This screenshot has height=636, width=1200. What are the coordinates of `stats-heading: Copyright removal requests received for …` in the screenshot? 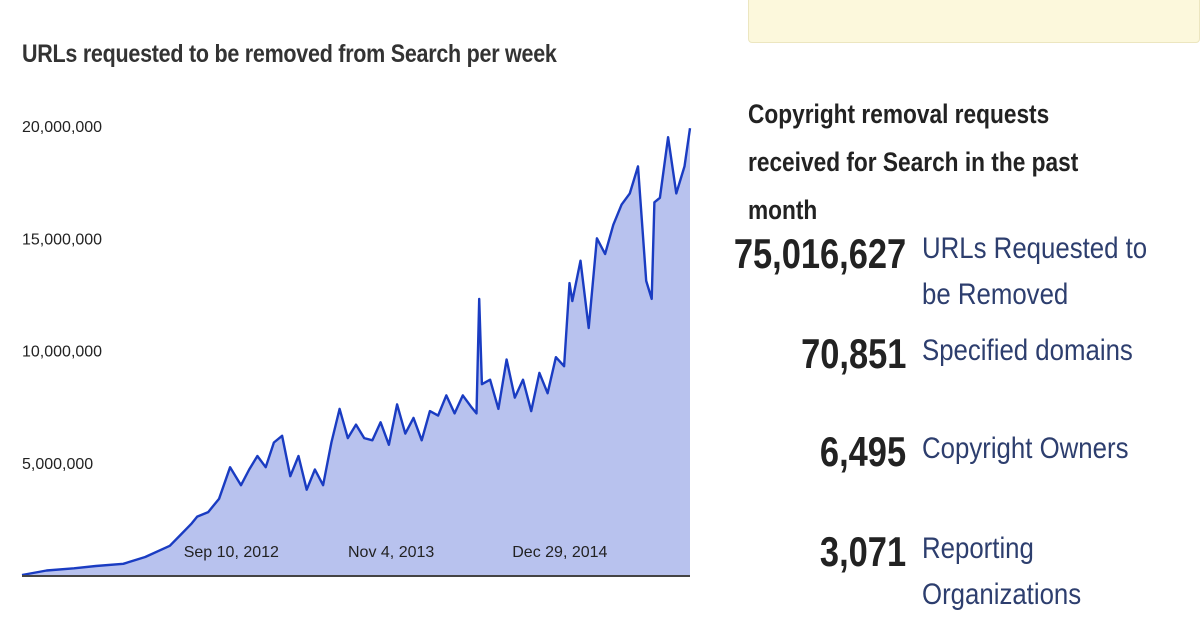 It's located at (913, 162).